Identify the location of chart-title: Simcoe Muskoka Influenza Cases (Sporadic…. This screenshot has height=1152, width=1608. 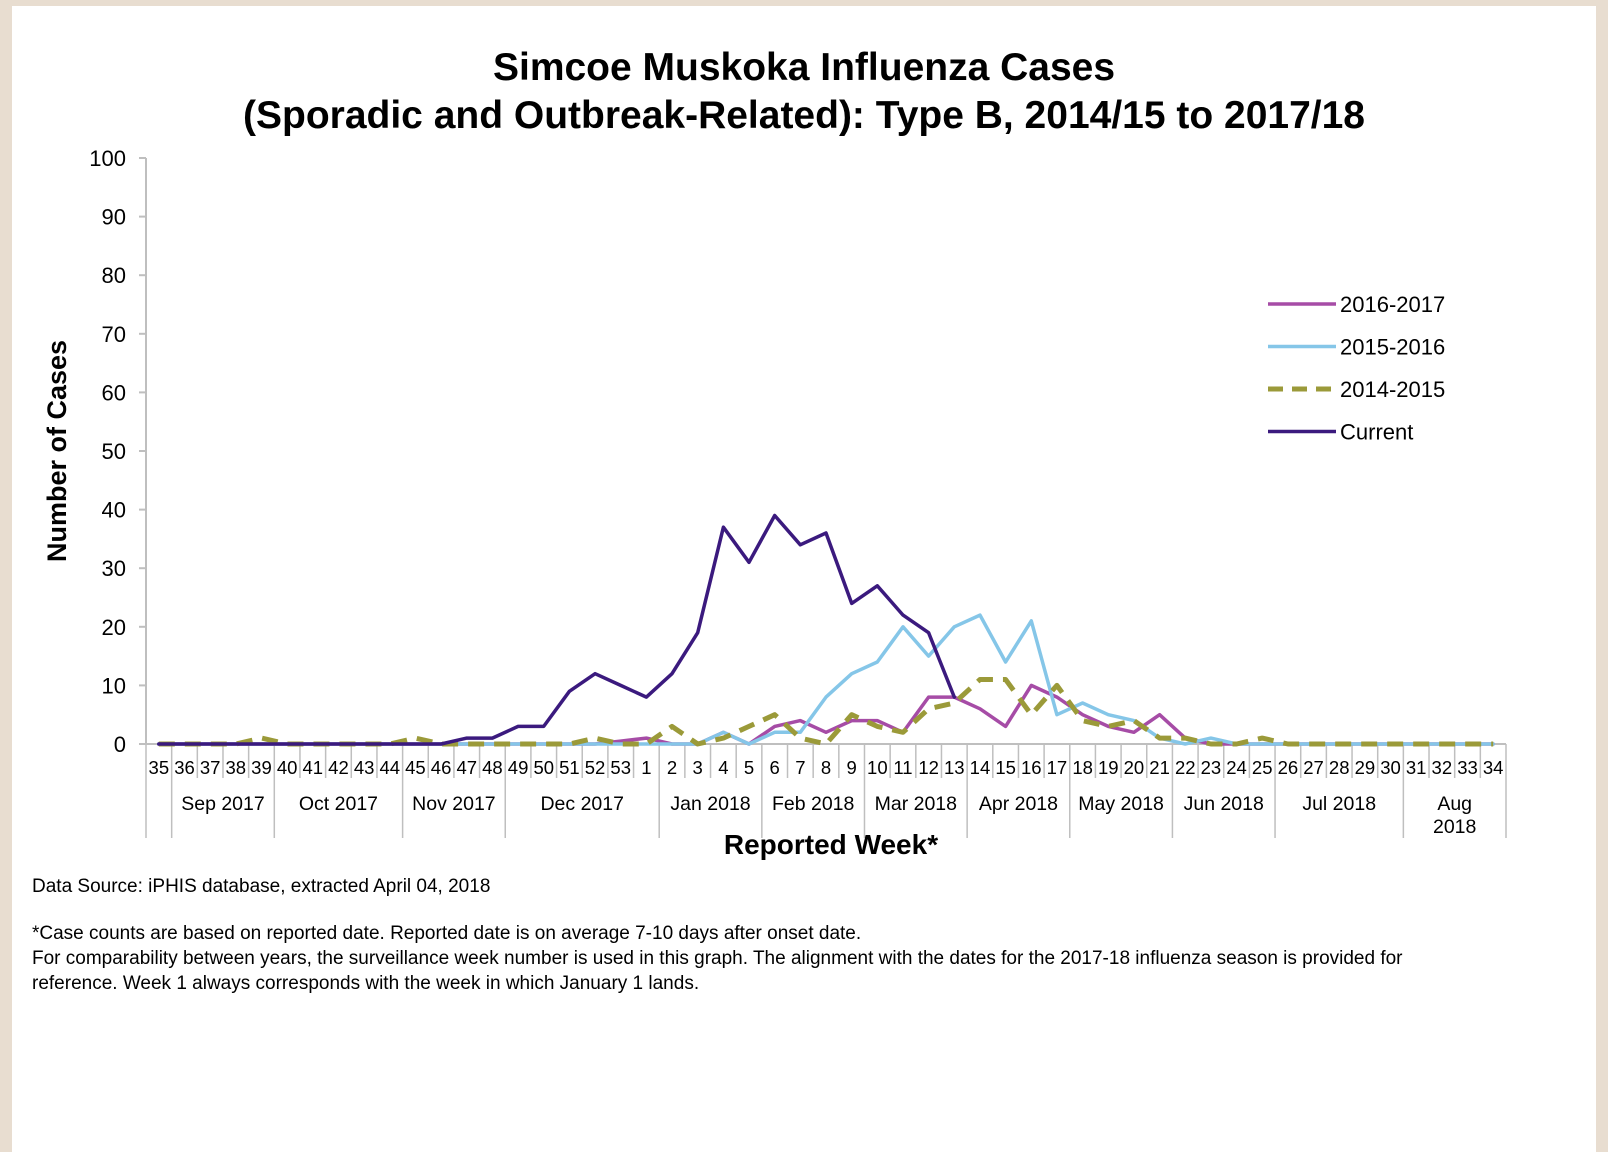
(804, 92).